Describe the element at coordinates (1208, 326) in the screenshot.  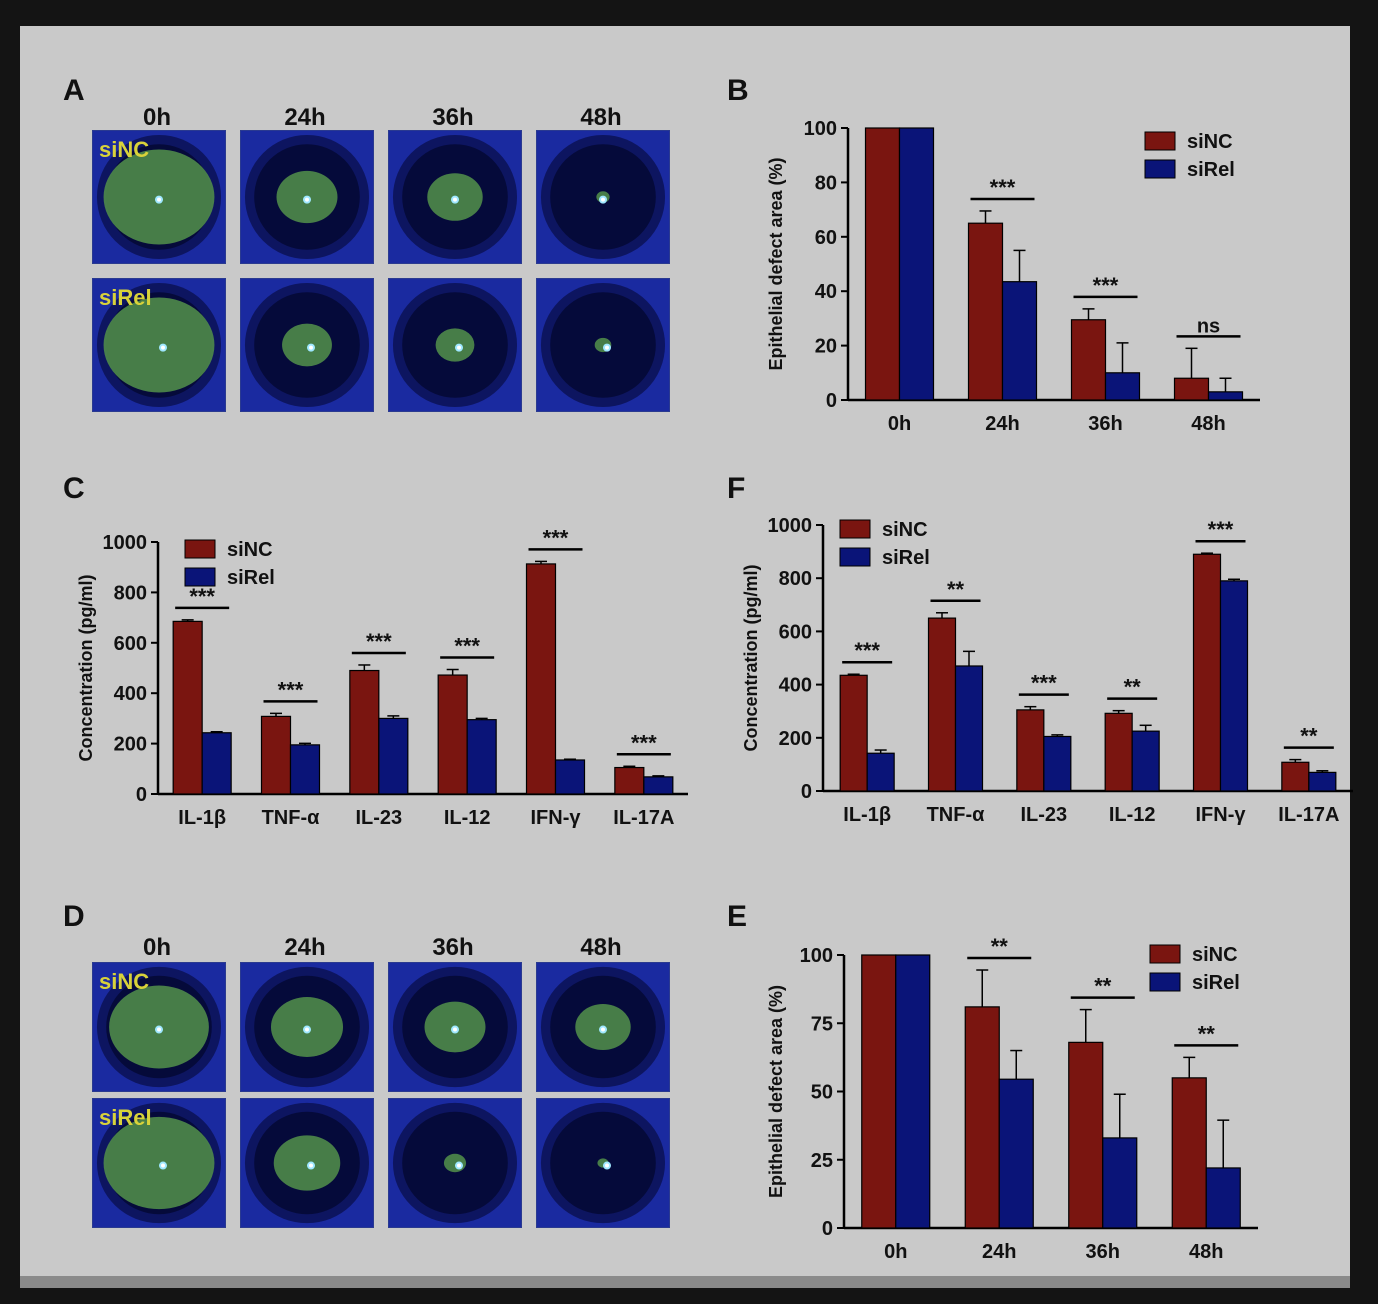
I see `significance-label: ns` at that location.